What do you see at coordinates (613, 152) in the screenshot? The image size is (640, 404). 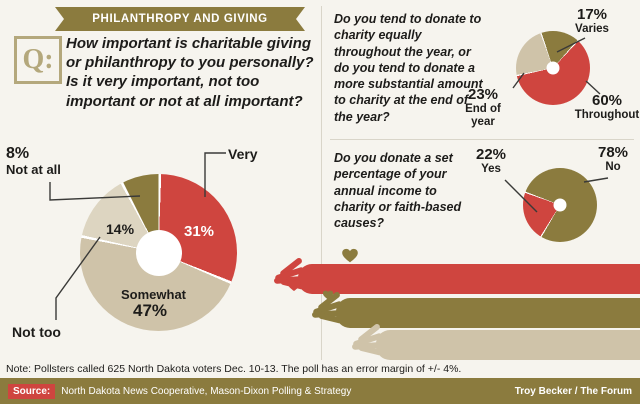 I see `no-pct: 78%` at bounding box center [613, 152].